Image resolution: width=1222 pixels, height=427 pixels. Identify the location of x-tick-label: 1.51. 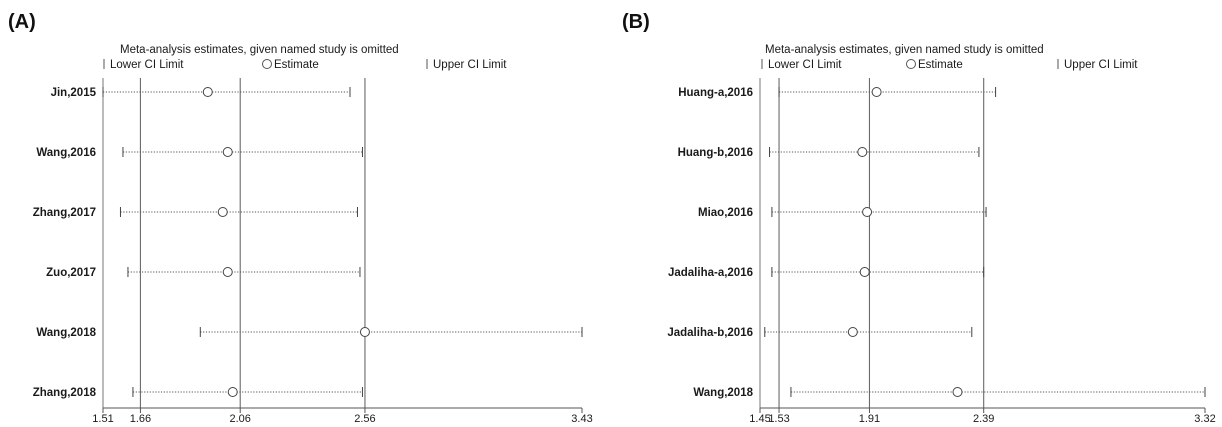
(102, 419).